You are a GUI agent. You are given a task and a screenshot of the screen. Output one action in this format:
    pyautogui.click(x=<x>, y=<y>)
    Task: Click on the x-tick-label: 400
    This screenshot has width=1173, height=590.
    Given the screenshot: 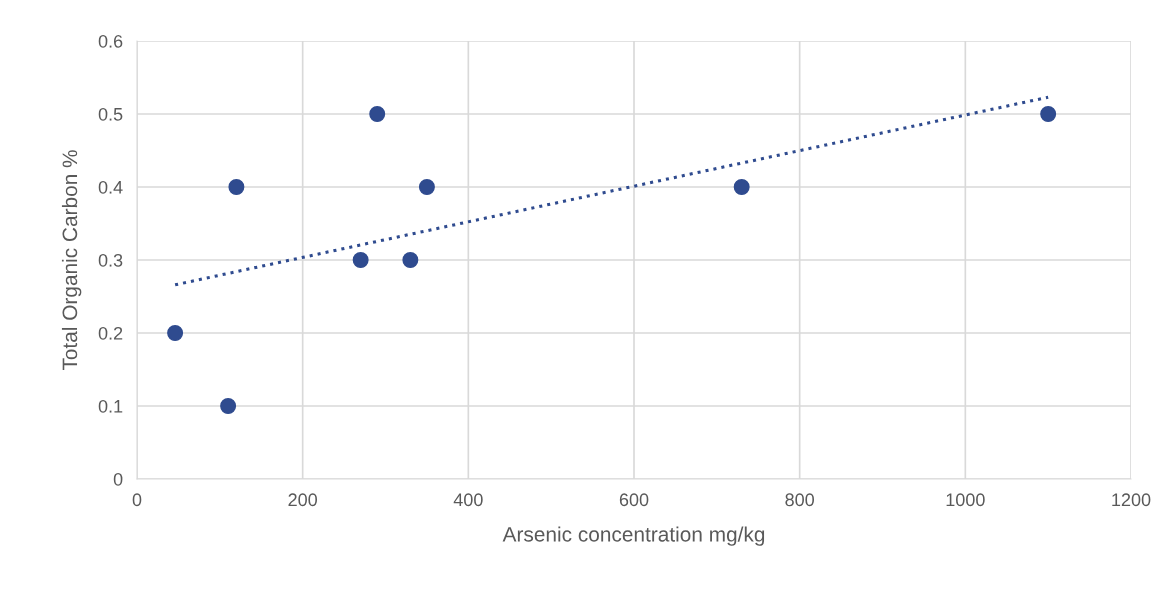 What is the action you would take?
    pyautogui.click(x=468, y=500)
    